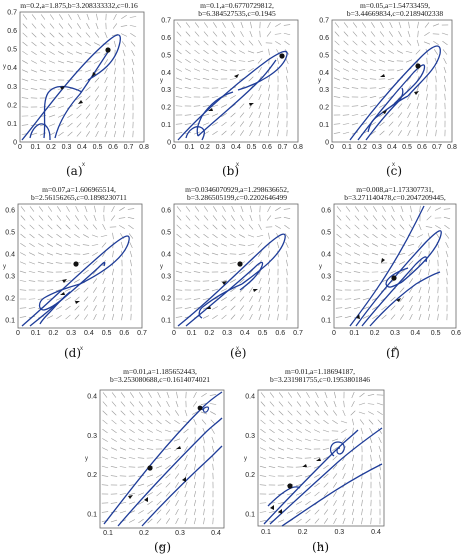 This screenshot has width=474, height=558. Describe the element at coordinates (10, 321) in the screenshot. I see `panel-d-y-tick-label: 0.1` at that location.